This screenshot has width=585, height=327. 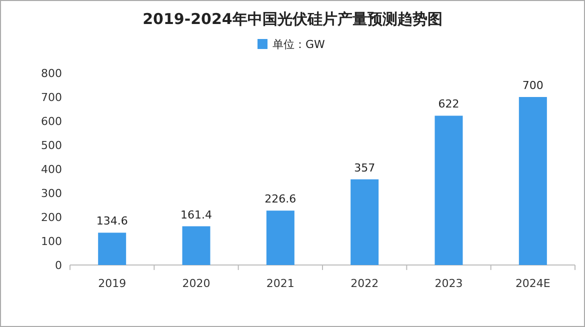 I want to click on y-tick-label: 800, so click(x=51, y=73).